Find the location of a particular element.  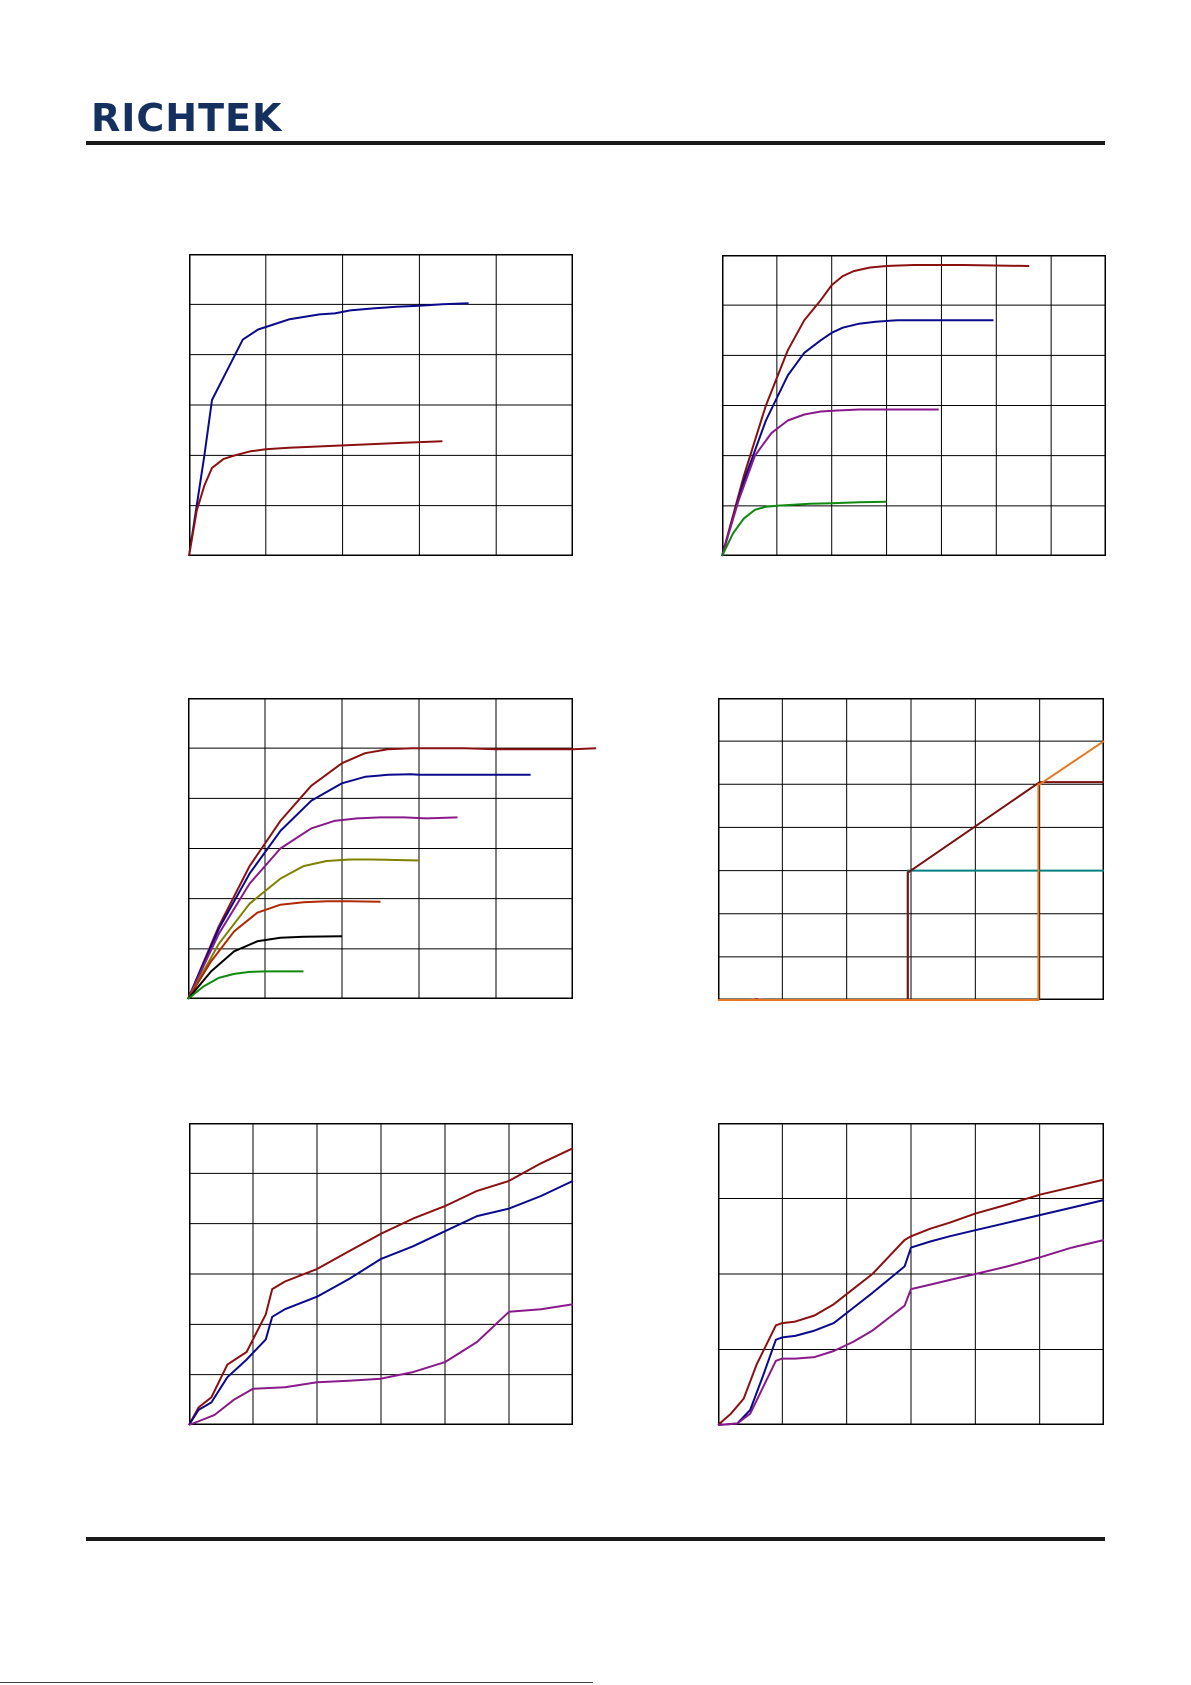

richtek-logo: RICHTEK is located at coordinates (211, 118).